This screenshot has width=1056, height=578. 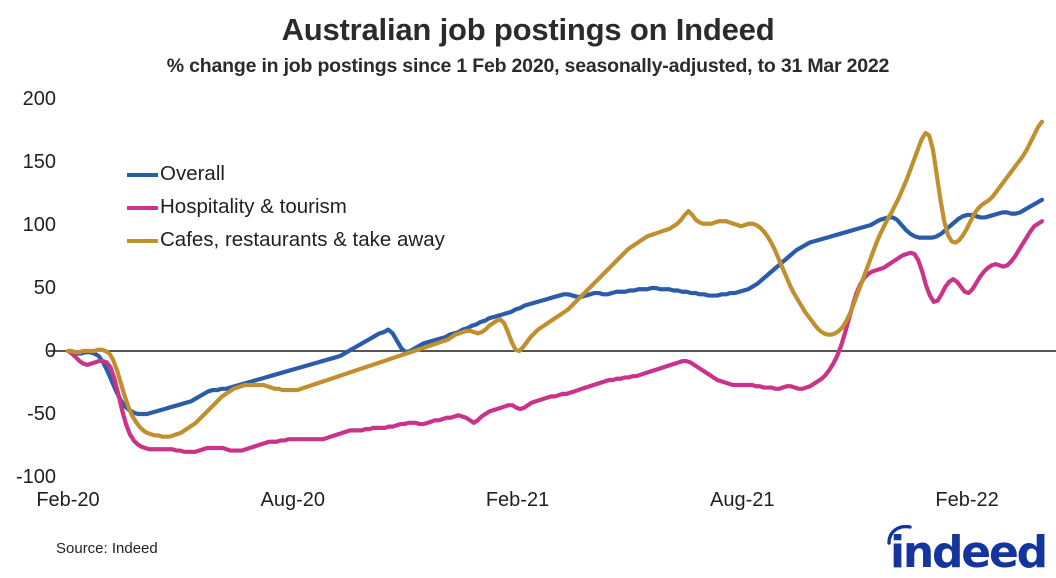 What do you see at coordinates (528, 29) in the screenshot?
I see `page-title: Australian job postings on Indeed` at bounding box center [528, 29].